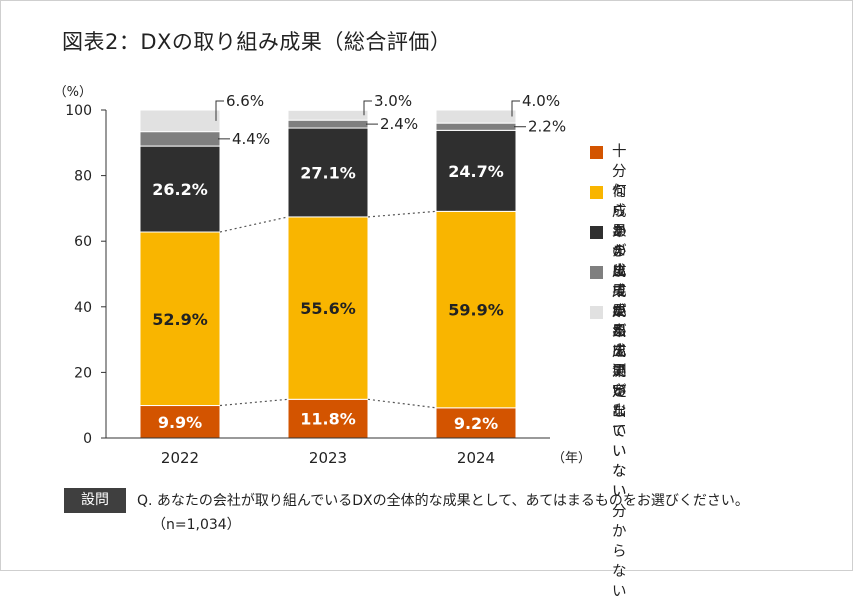 The image size is (853, 602). Describe the element at coordinates (83, 242) in the screenshot. I see `y-tick-label: 60` at that location.